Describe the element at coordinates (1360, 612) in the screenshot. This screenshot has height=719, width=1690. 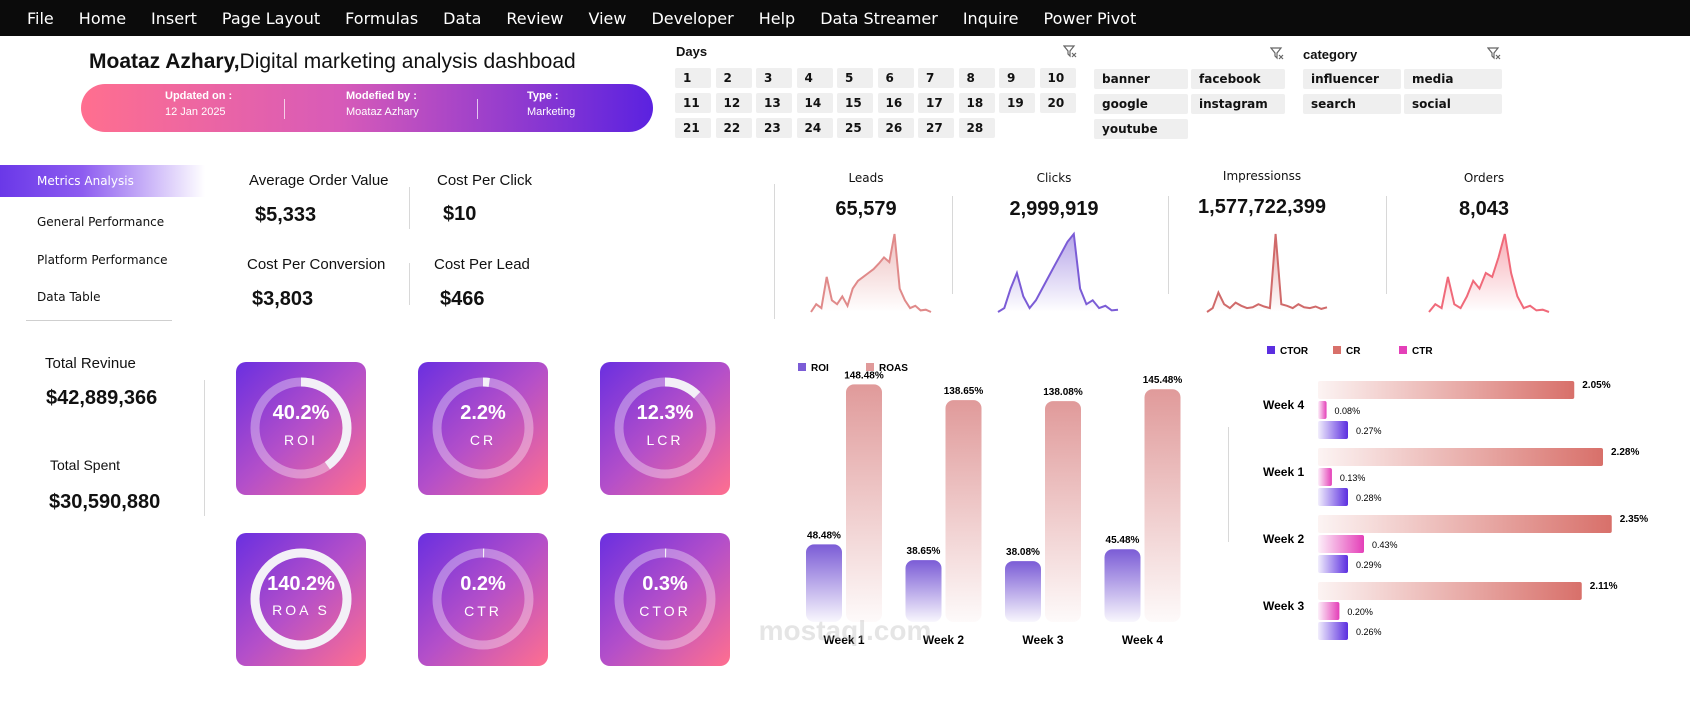
I see `data-label: 0.20%` at that location.